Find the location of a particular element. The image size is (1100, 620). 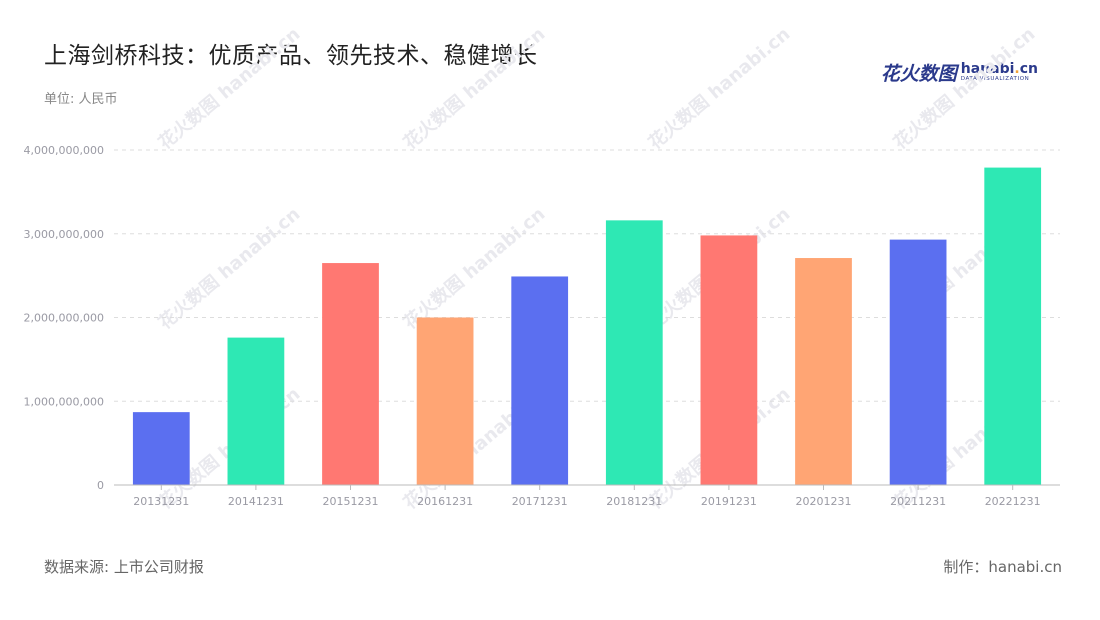

unit-label: 单位: 人民币 is located at coordinates (81, 99).